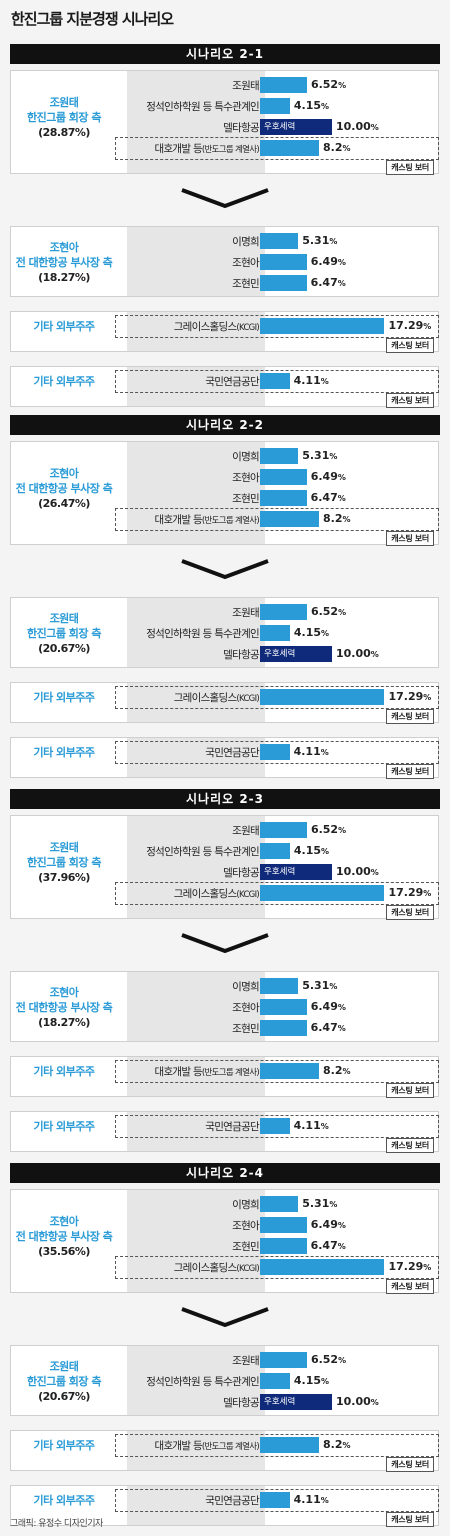  I want to click on shareholder-name: 국민연금공단, so click(232, 1500).